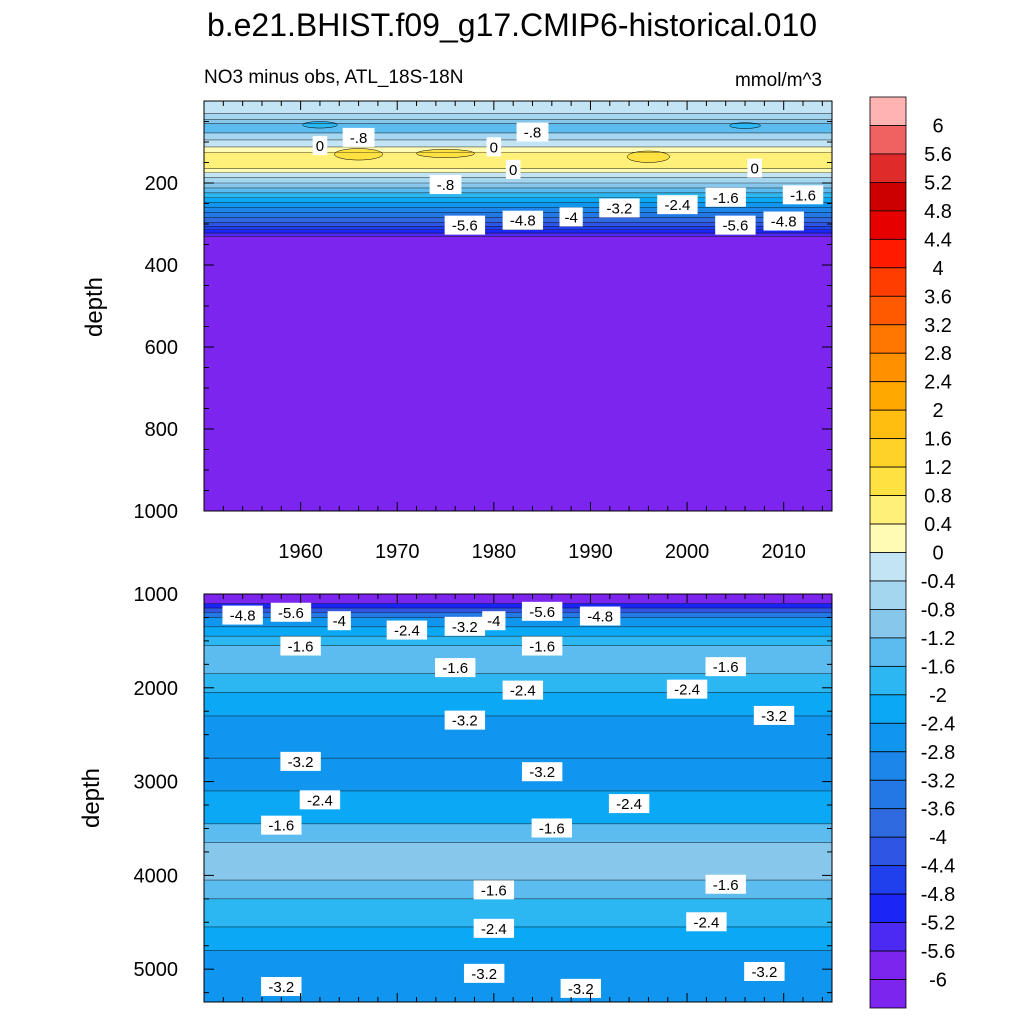 The height and width of the screenshot is (1024, 1024). What do you see at coordinates (161, 348) in the screenshot?
I see `y-tick-label: 600` at bounding box center [161, 348].